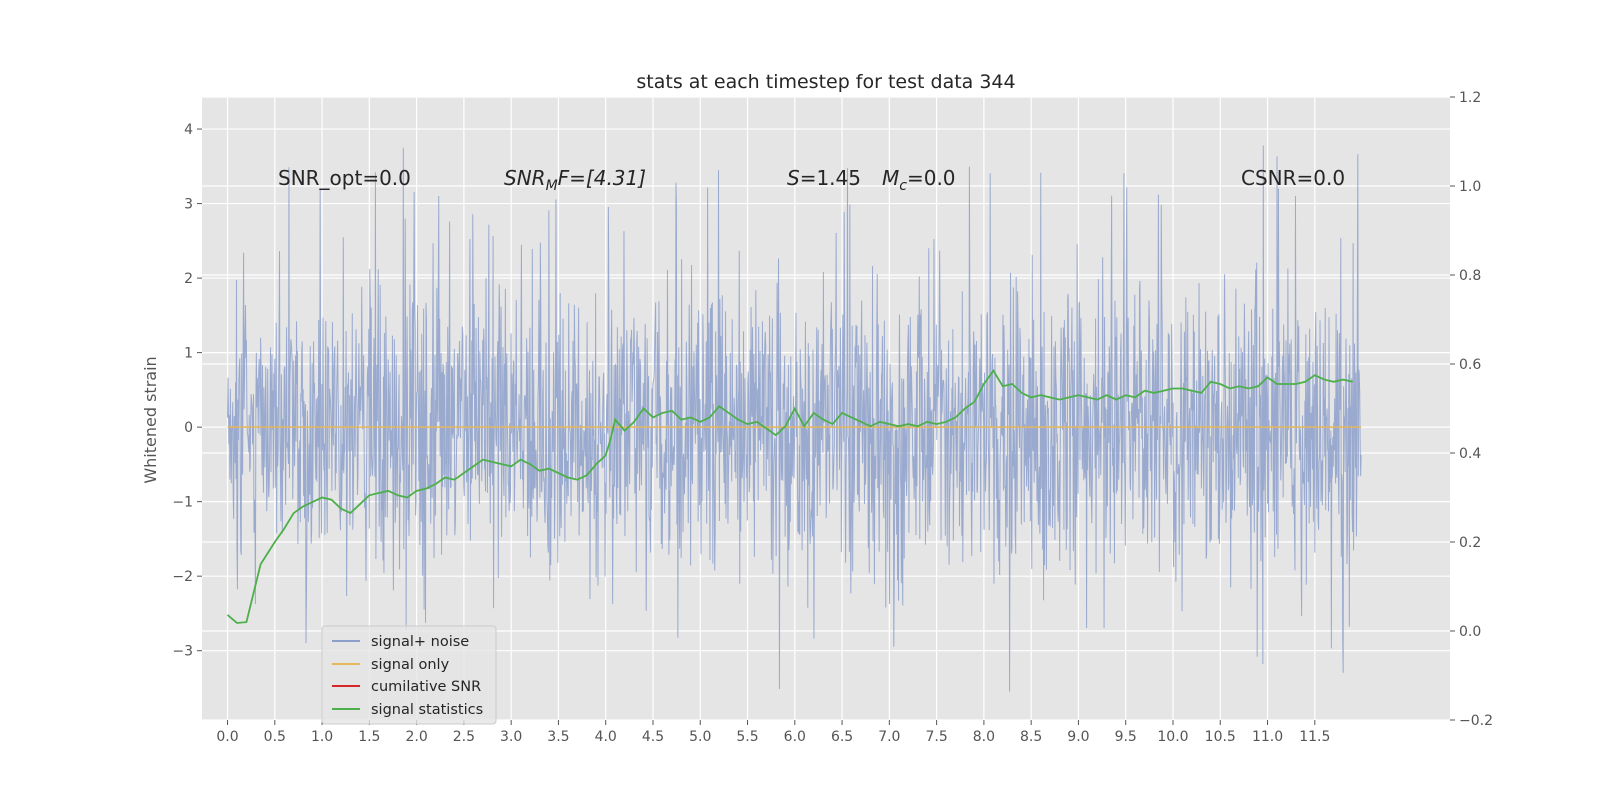  What do you see at coordinates (606, 737) in the screenshot?
I see `x-tick-label: 4.0` at bounding box center [606, 737].